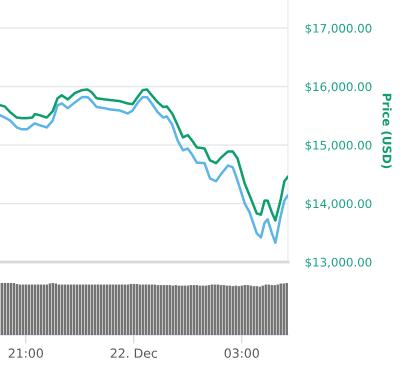  Describe the element at coordinates (339, 146) in the screenshot. I see `y-tick-label: $15,000.00` at that location.